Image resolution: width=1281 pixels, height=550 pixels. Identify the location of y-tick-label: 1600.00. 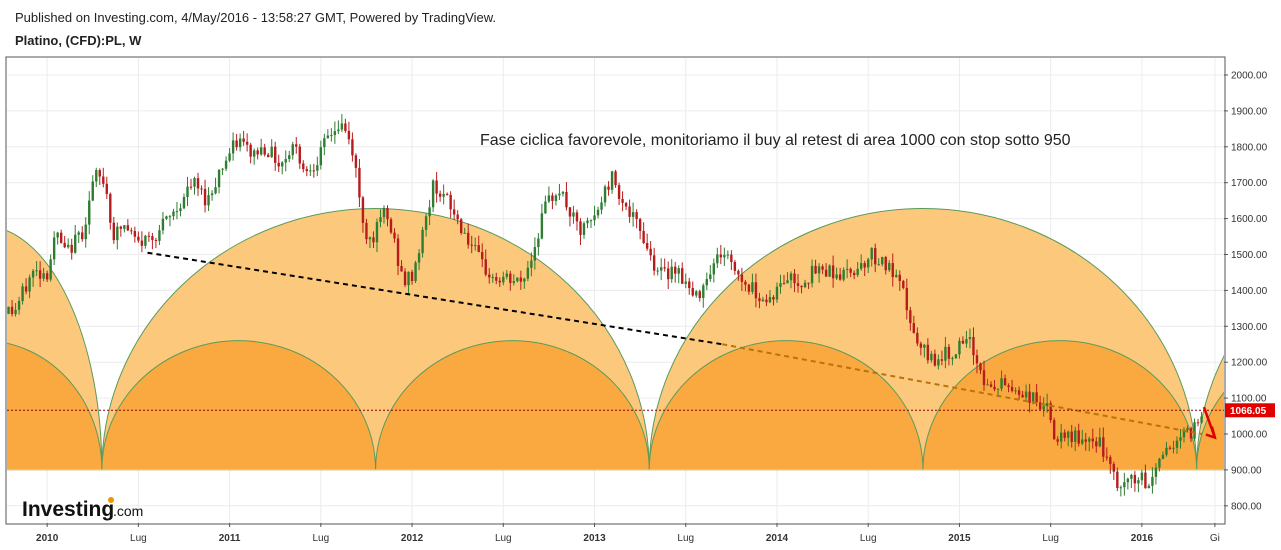
(1249, 219).